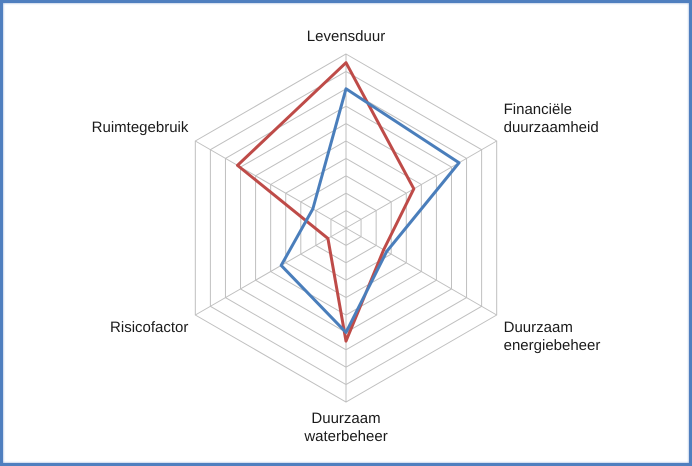 This screenshot has height=466, width=692. I want to click on spoke-label: Ruimtegebruik, so click(140, 127).